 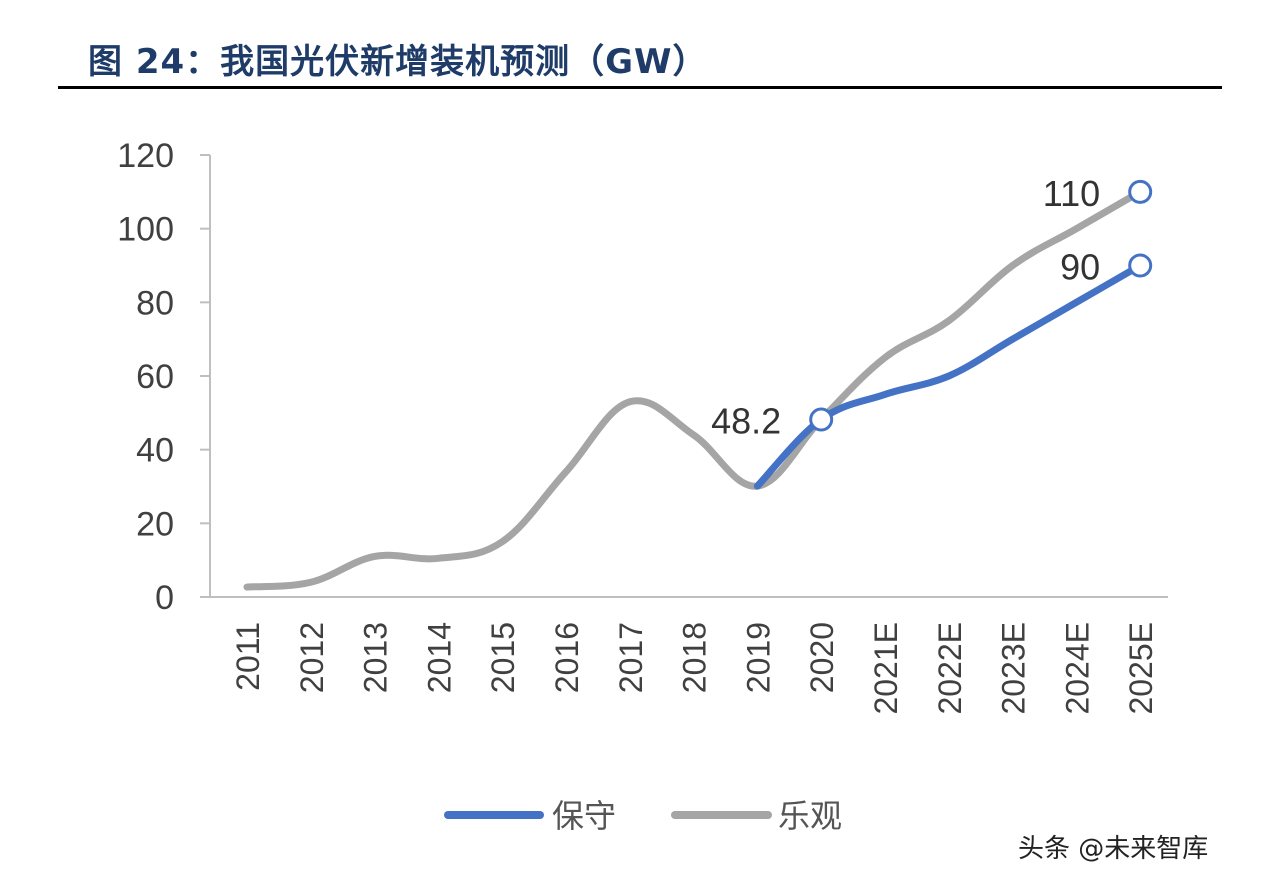 I want to click on y-tick-label: 120, so click(x=145, y=156).